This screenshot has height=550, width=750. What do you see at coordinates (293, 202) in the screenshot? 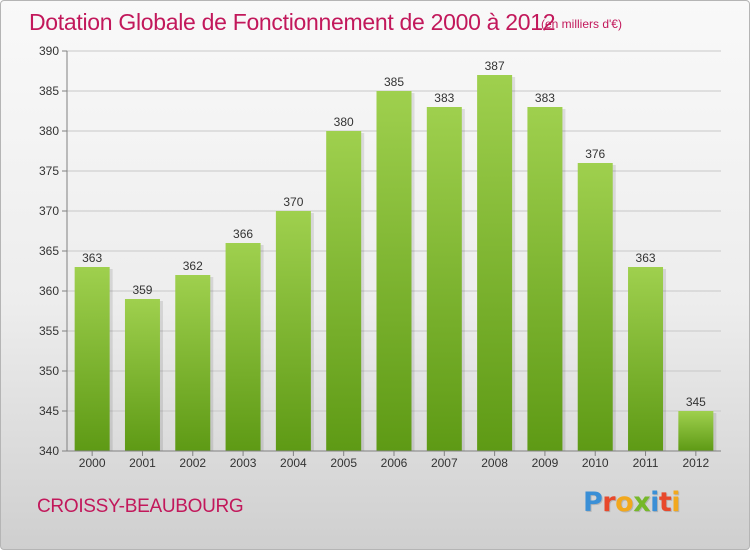
I see `data-label: 370` at bounding box center [293, 202].